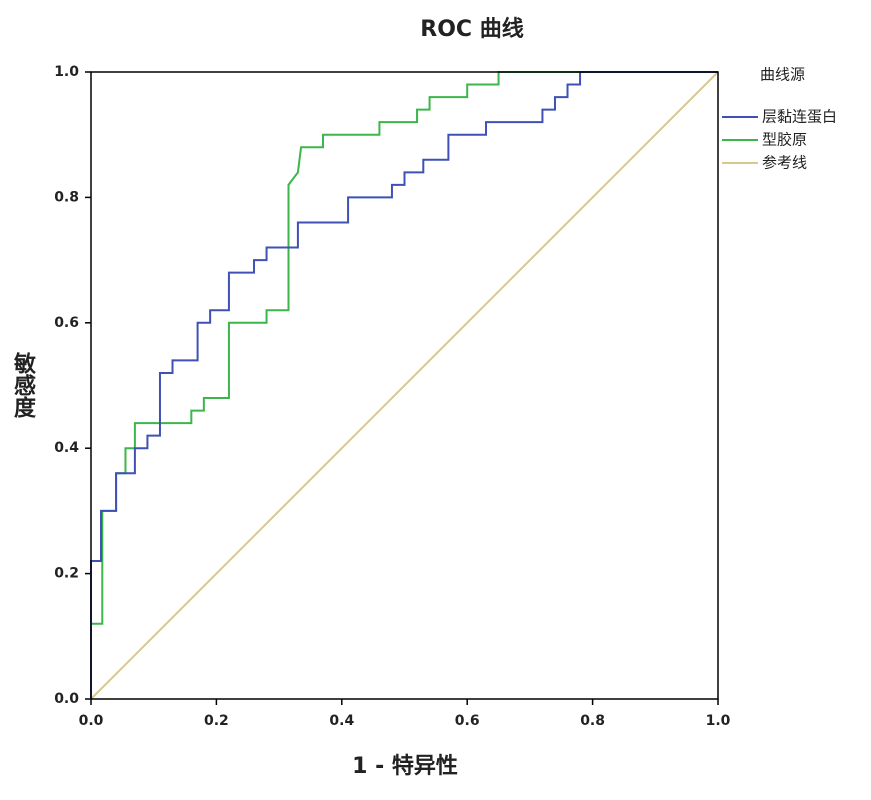 The width and height of the screenshot is (871, 800). What do you see at coordinates (799, 117) in the screenshot?
I see `legend-label: 层黏连蛋白` at bounding box center [799, 117].